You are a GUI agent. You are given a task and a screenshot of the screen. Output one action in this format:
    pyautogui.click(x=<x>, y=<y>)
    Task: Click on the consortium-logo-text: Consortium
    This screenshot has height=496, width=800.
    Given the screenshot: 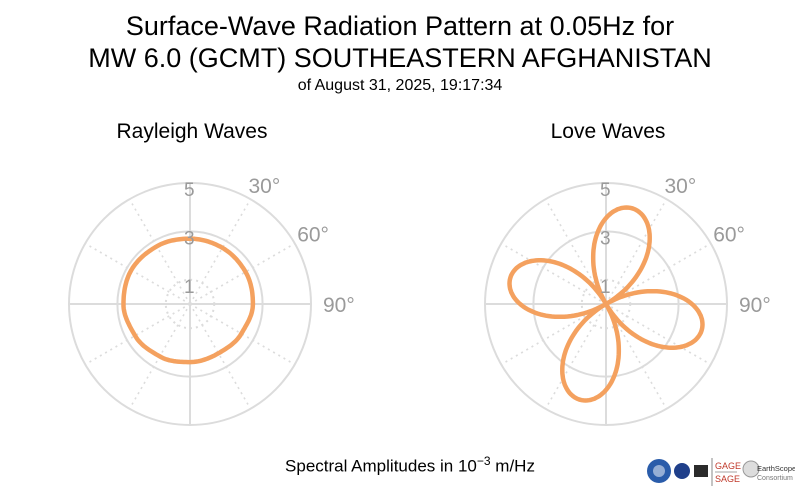 What is the action you would take?
    pyautogui.click(x=775, y=478)
    